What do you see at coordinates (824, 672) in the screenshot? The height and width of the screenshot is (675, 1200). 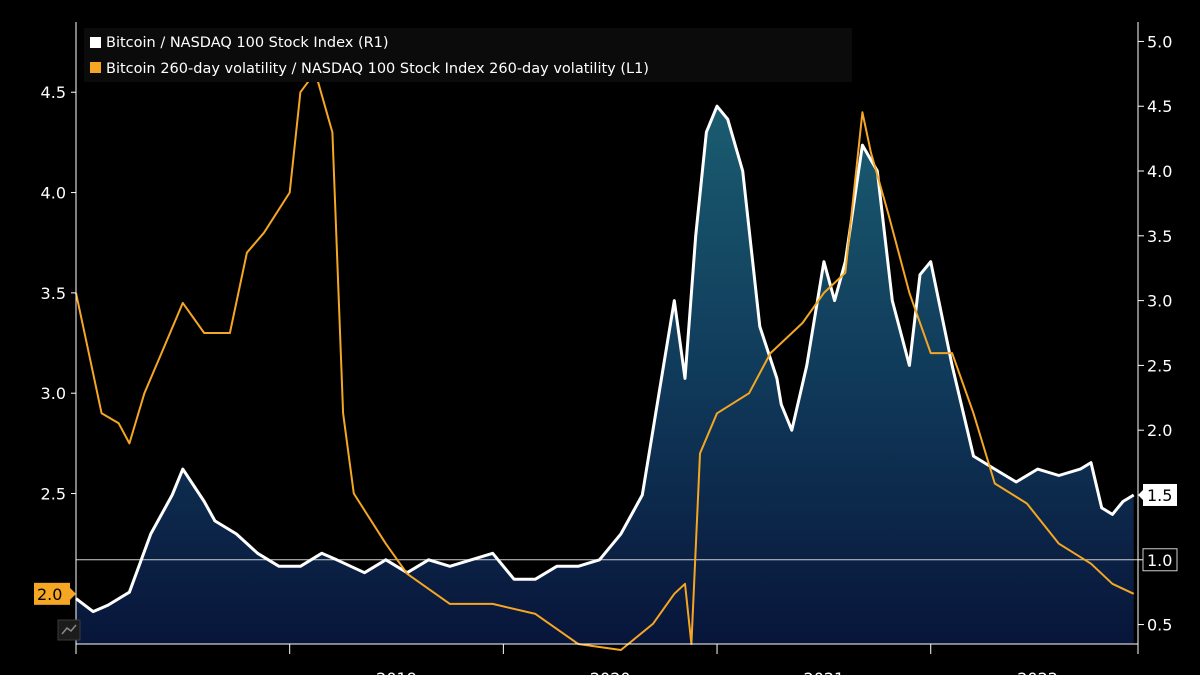 I see `x-tick-label: 2021` at bounding box center [824, 672].